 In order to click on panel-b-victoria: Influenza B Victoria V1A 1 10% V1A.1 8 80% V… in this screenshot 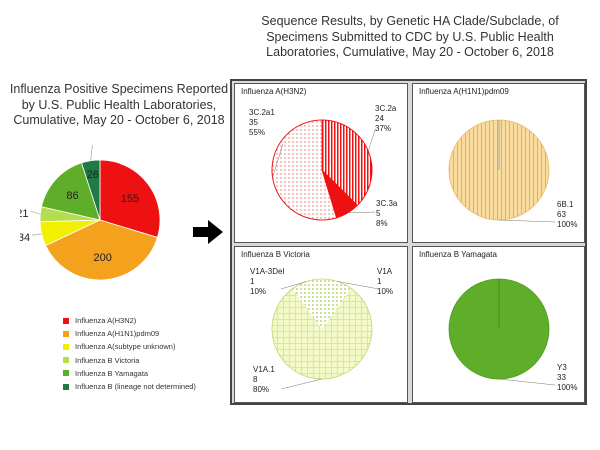, I will do `click(321, 324)`.